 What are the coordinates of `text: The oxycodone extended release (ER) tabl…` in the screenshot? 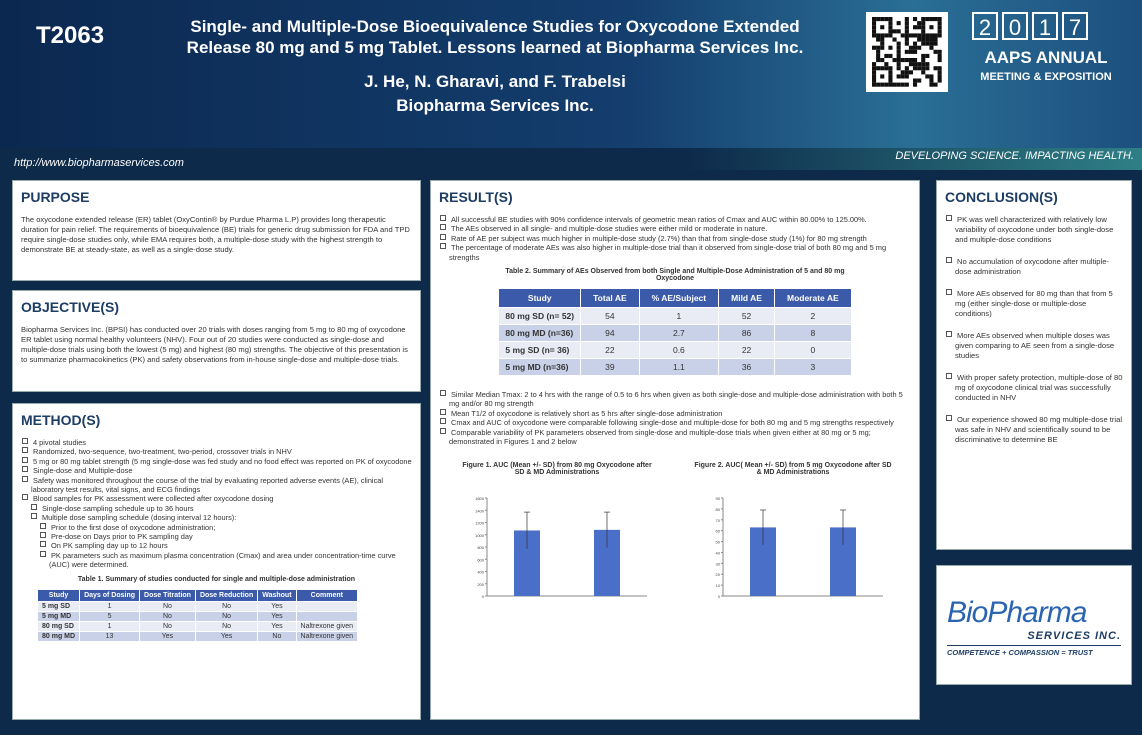 It's located at (215, 234).